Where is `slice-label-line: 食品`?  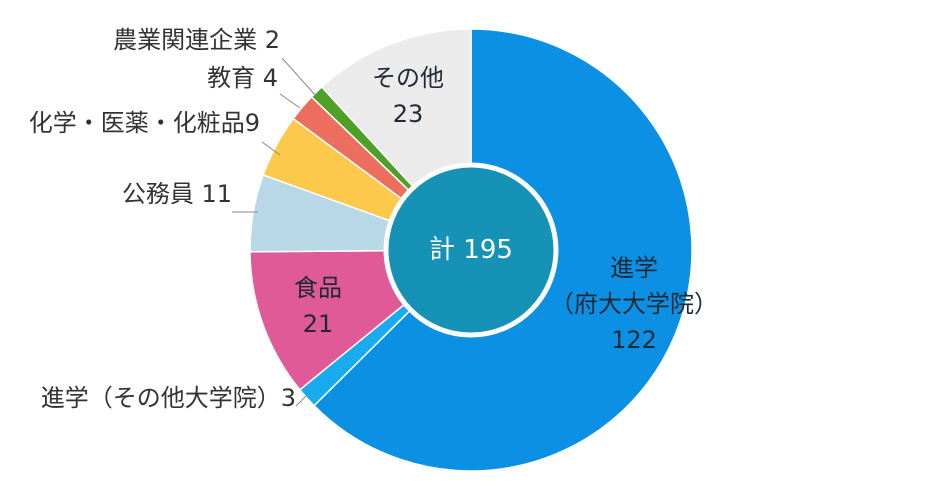 slice-label-line: 食品 is located at coordinates (318, 288).